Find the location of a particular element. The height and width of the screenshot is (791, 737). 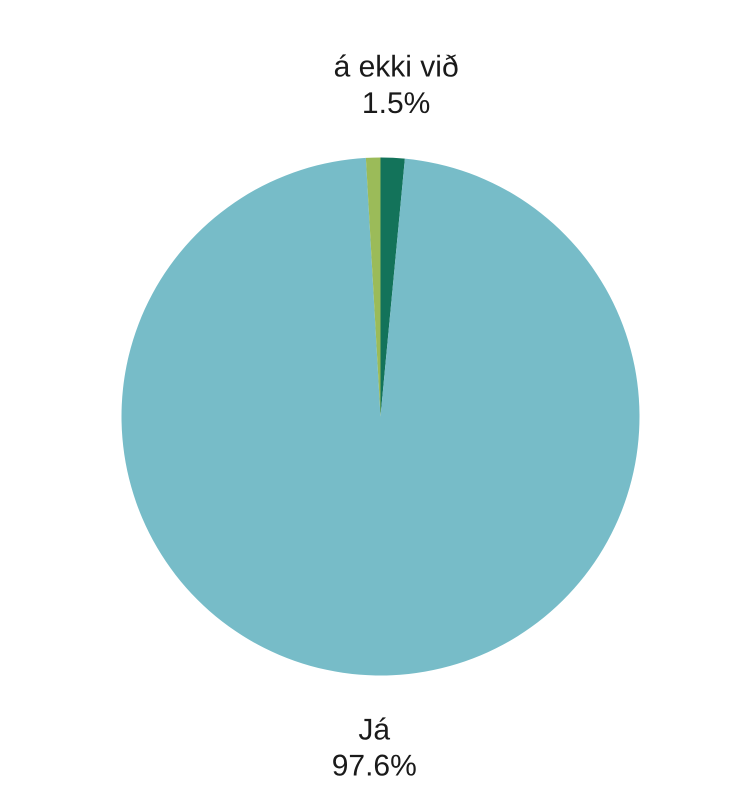

data-label: 1.5% is located at coordinates (396, 103).